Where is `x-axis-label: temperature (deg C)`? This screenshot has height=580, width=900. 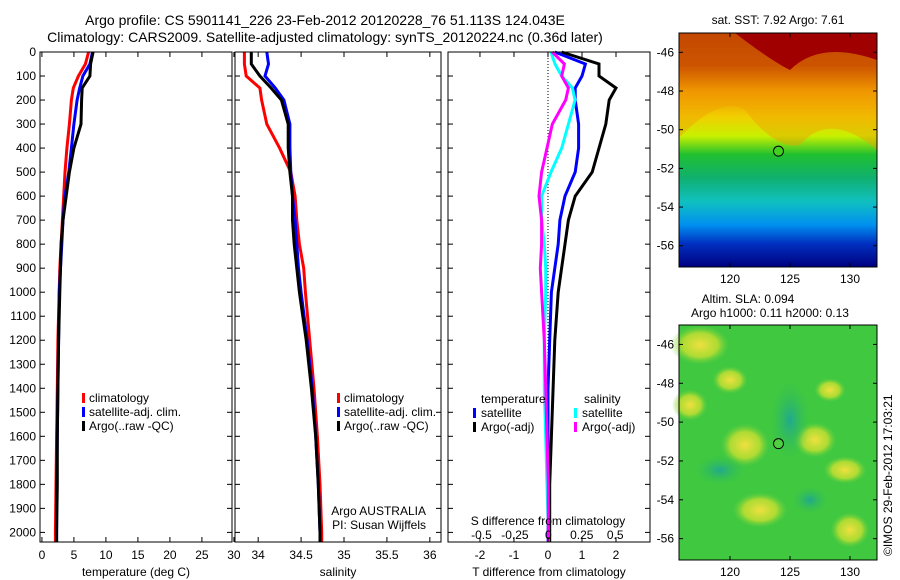 x-axis-label: temperature (deg C) is located at coordinates (136, 572).